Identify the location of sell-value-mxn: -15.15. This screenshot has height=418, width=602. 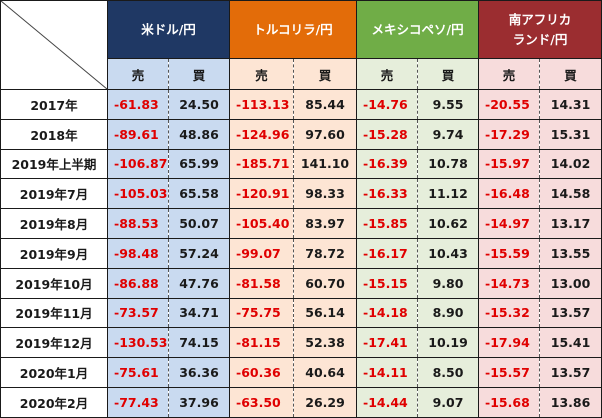
(387, 283).